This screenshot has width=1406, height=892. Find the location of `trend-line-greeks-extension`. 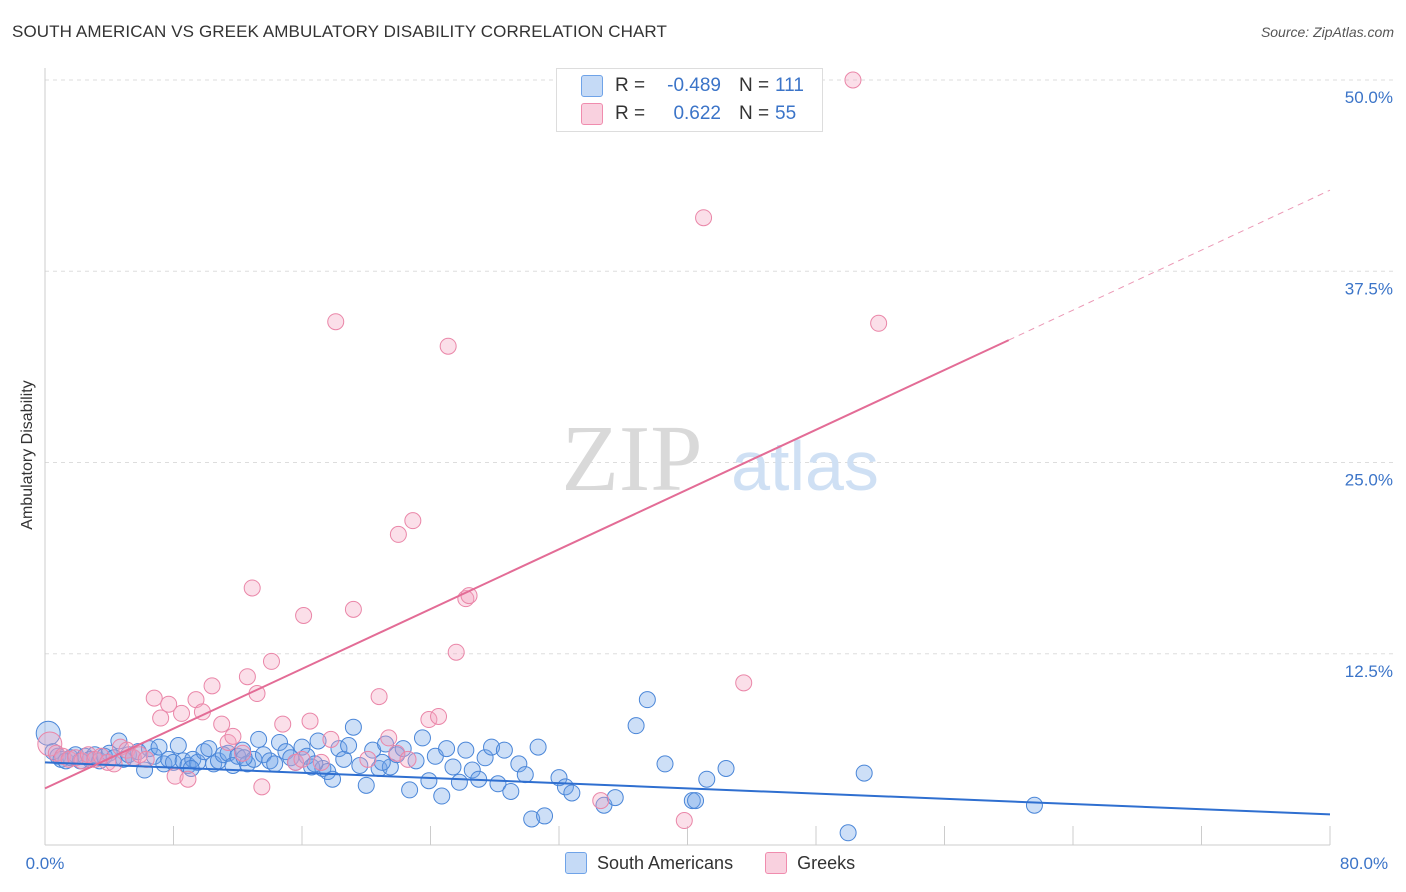

trend-line-greeks-extension is located at coordinates (1169, 265).